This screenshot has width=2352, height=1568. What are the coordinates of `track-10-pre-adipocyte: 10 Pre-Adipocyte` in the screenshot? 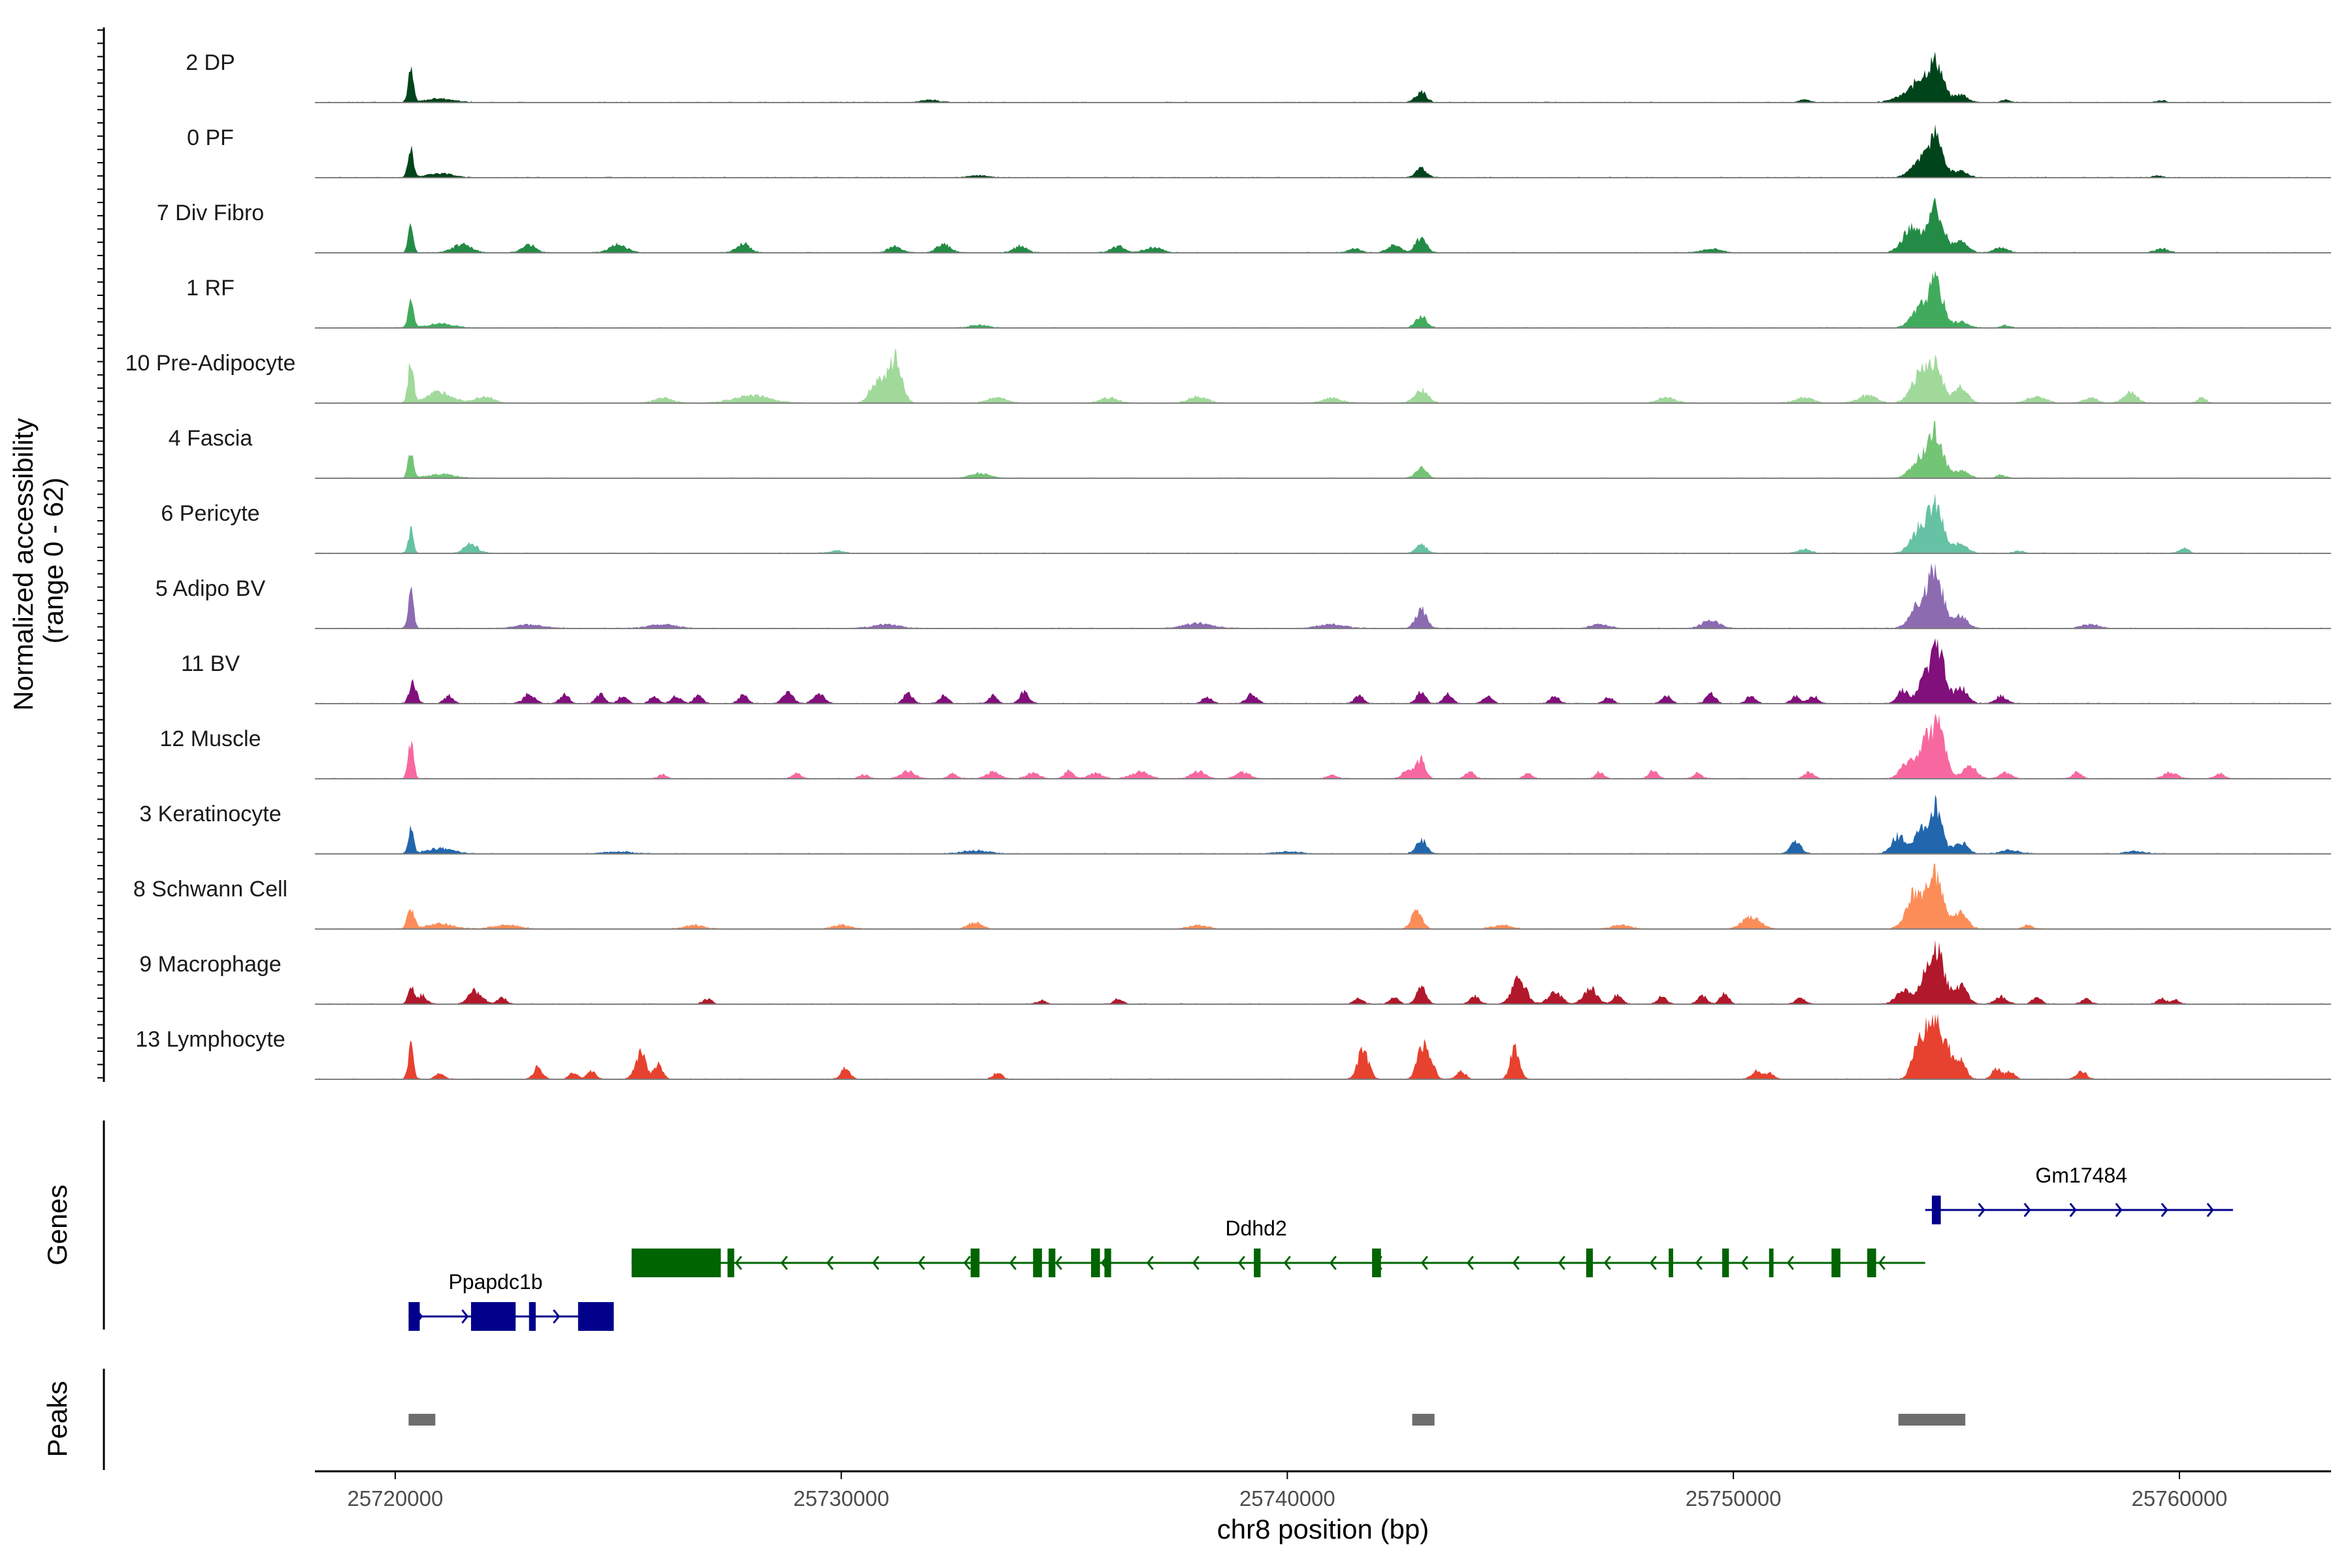 It's located at (1228, 376).